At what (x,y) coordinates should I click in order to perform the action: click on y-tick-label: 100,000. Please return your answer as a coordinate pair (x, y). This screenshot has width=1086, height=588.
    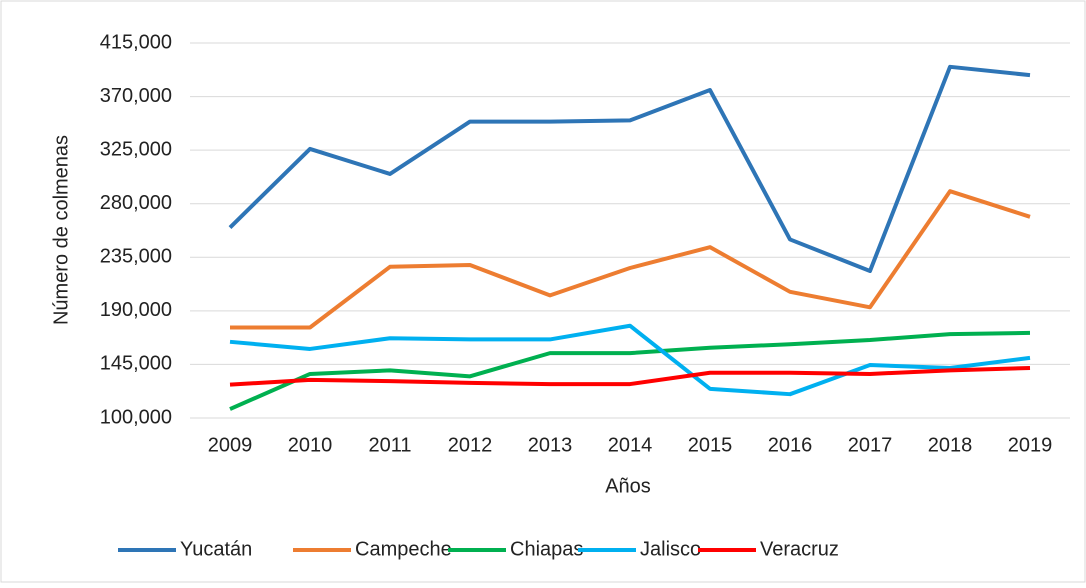
    Looking at the image, I should click on (136, 417).